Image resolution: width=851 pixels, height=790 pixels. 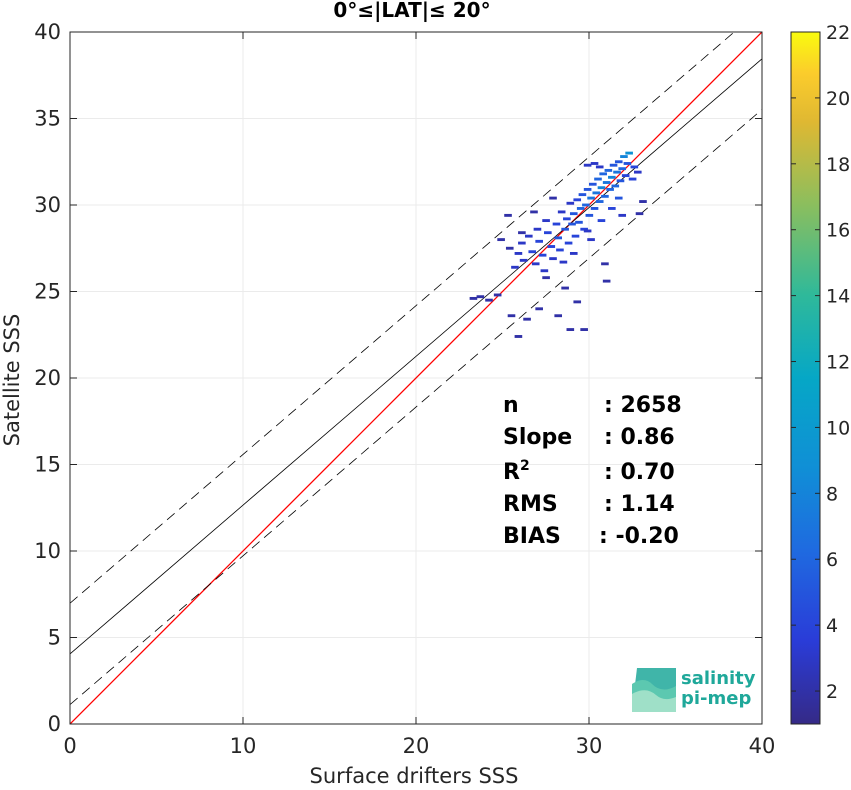 What do you see at coordinates (516, 471) in the screenshot?
I see `stat-label-r: R2` at bounding box center [516, 471].